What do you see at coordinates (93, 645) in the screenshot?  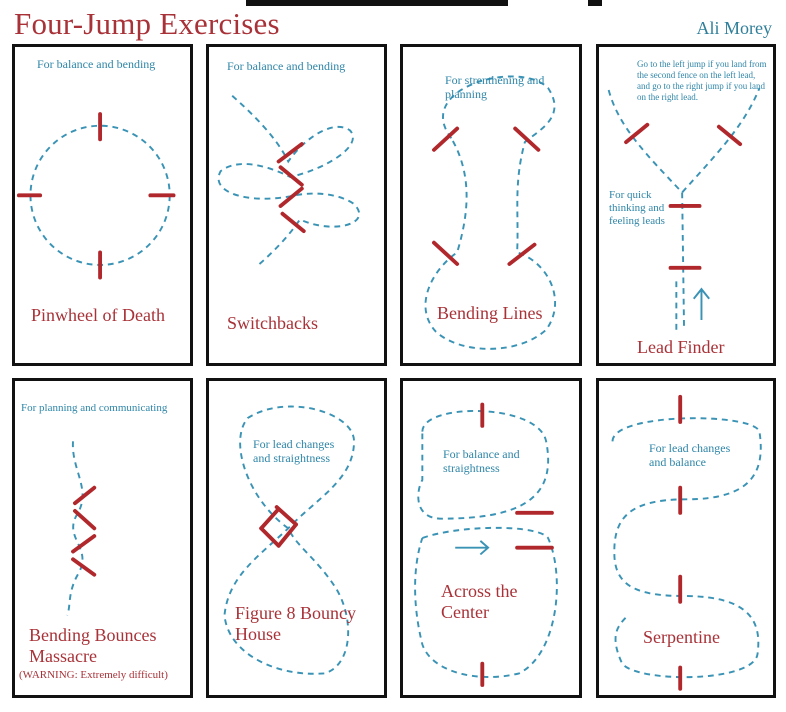 I see `panel-label: Bending Bounces Massacre` at bounding box center [93, 645].